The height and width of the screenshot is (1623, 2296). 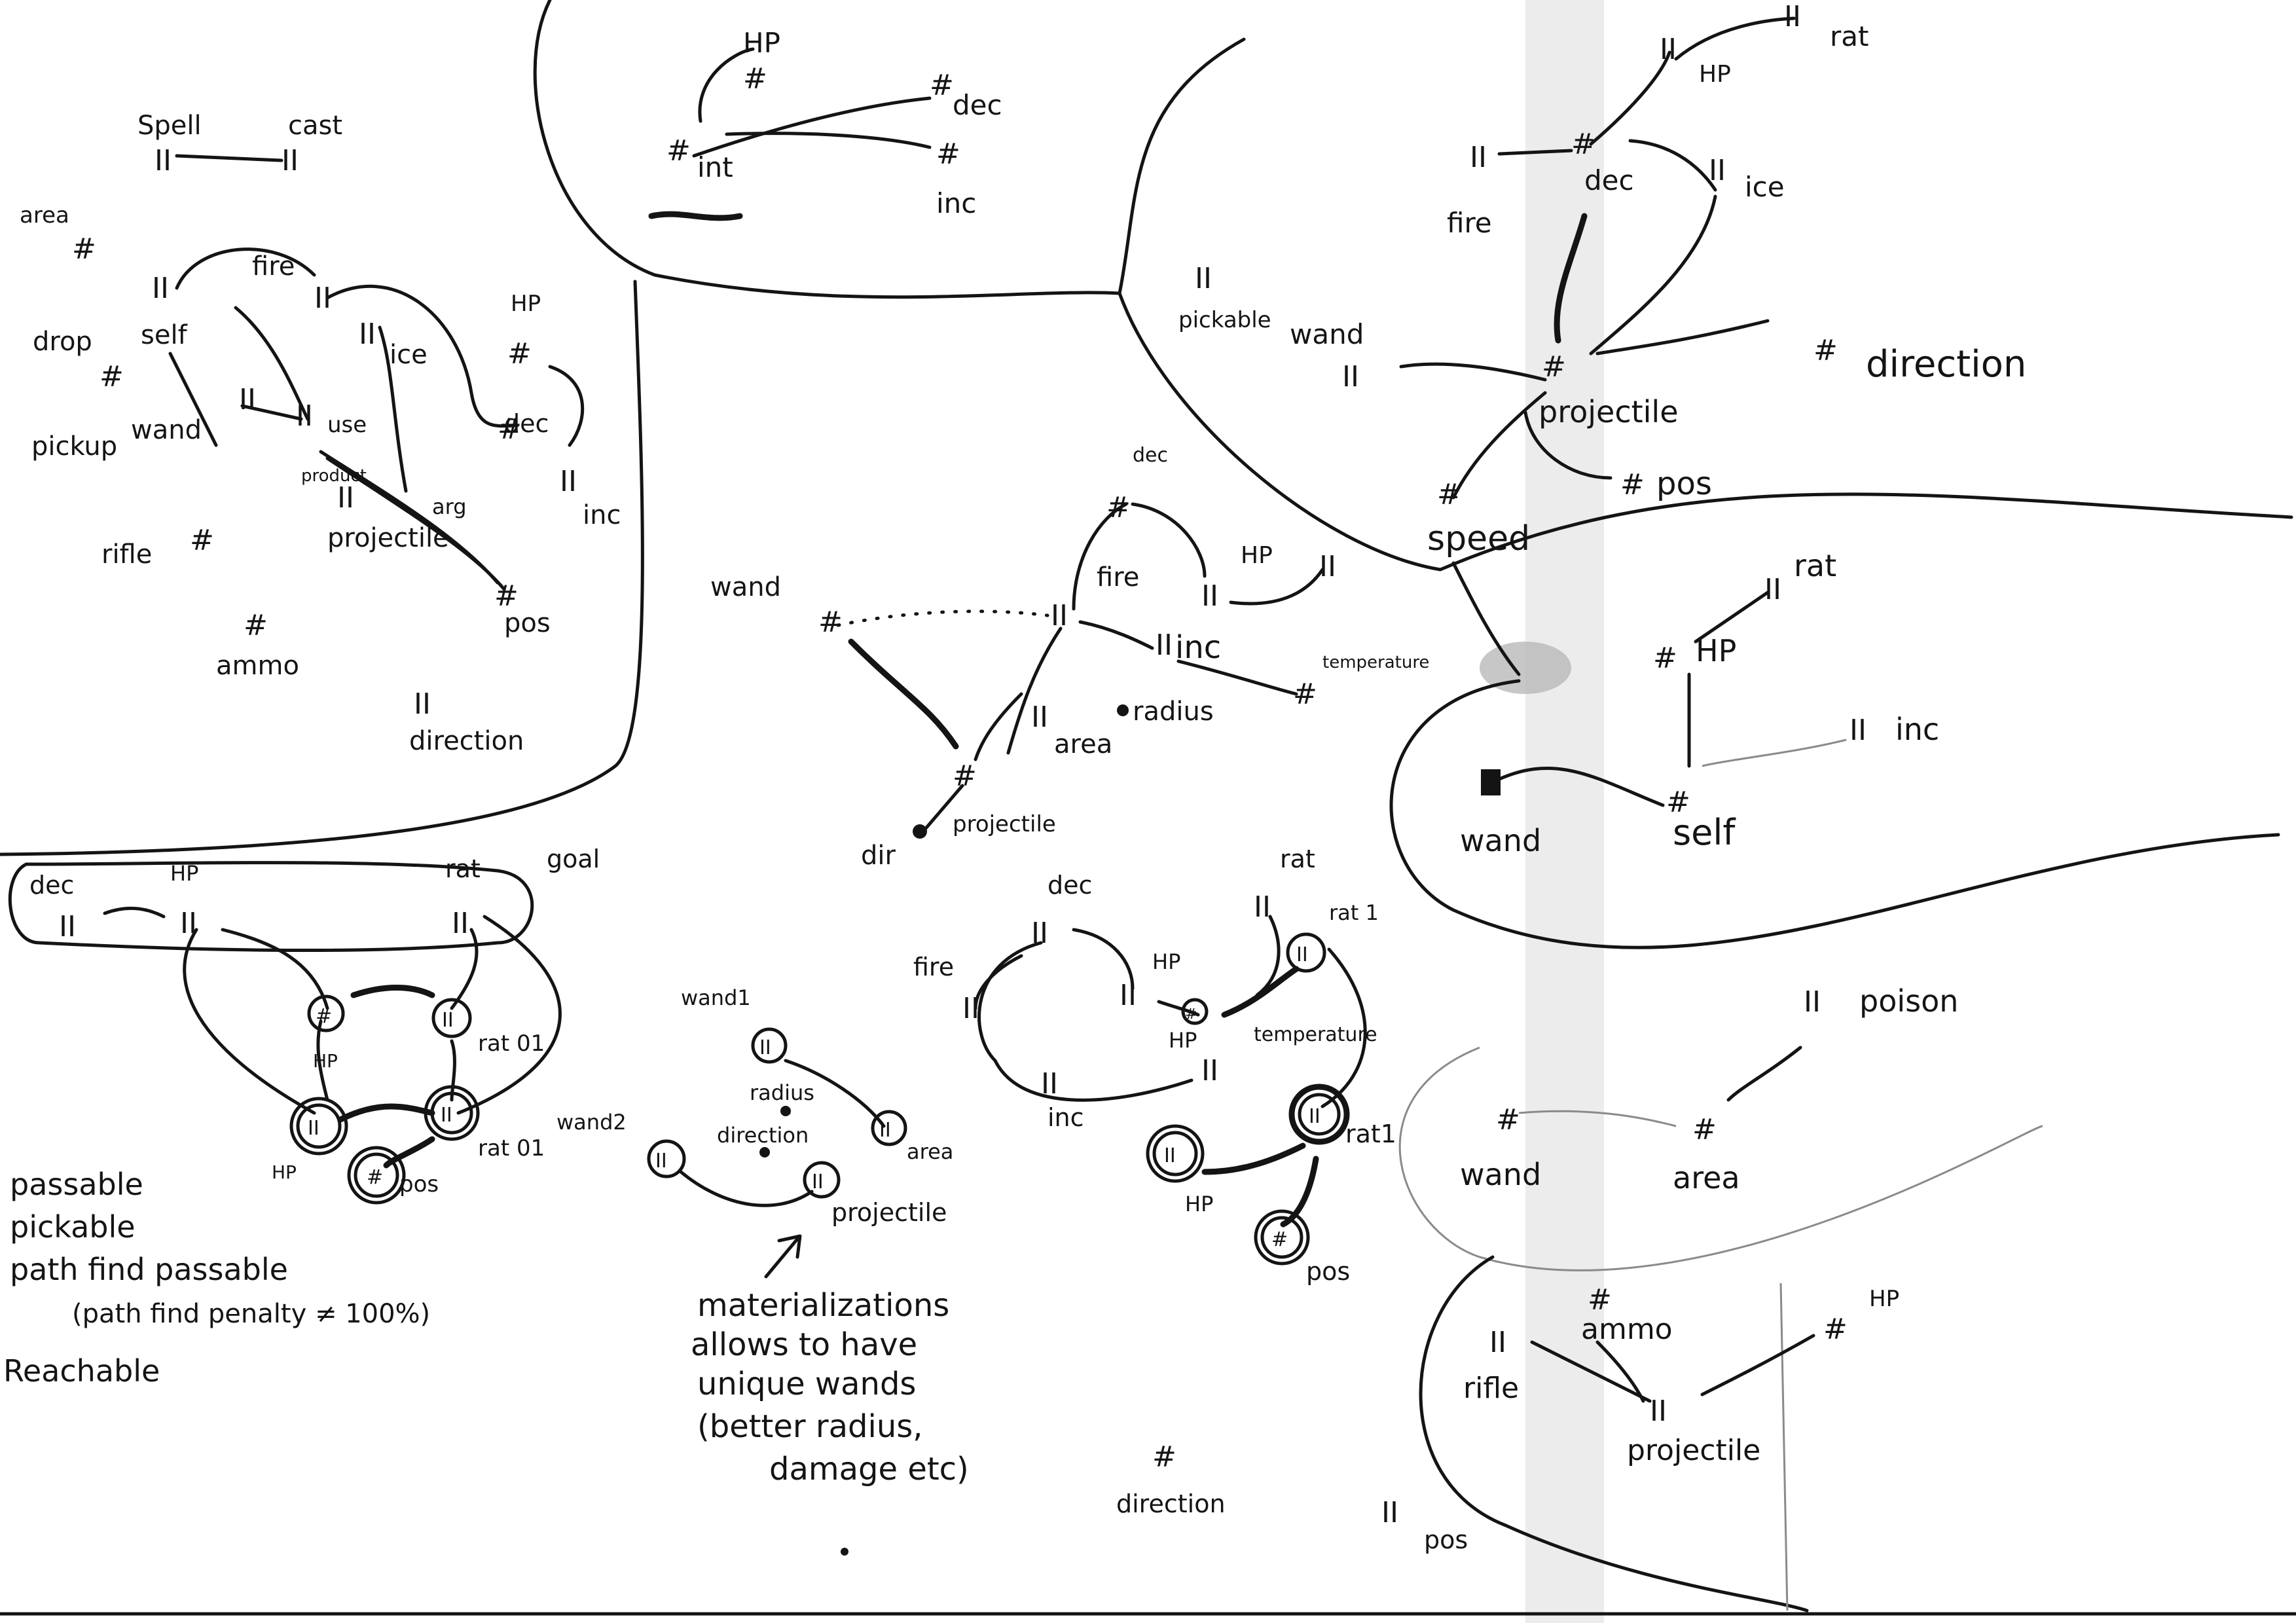 I want to click on edge-rm-inc-self, so click(x=1774, y=753).